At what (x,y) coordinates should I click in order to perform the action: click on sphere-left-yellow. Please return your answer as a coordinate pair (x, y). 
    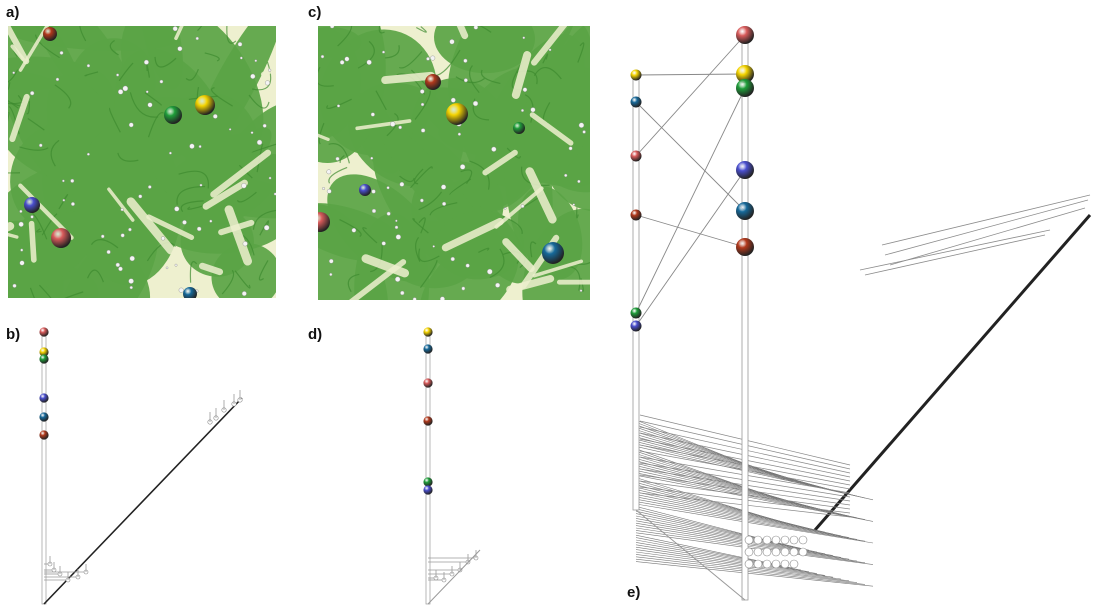
    Looking at the image, I should click on (636, 75).